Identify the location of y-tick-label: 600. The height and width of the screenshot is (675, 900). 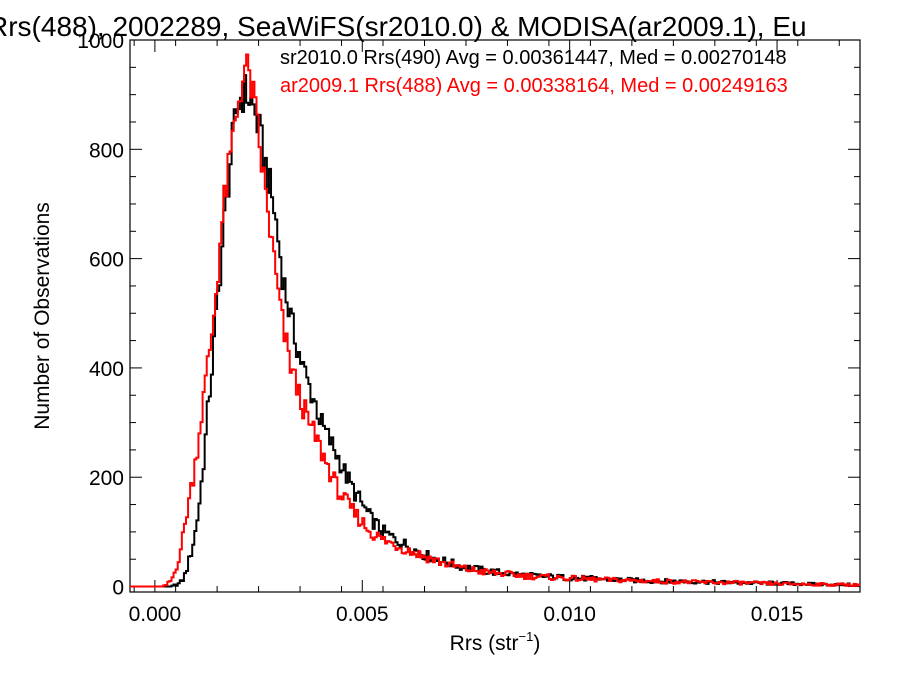
(106, 260).